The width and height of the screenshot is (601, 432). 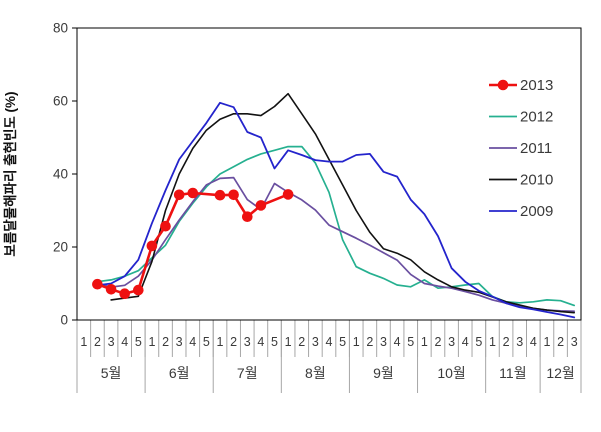 What do you see at coordinates (179, 373) in the screenshot?
I see `month-label: 6월` at bounding box center [179, 373].